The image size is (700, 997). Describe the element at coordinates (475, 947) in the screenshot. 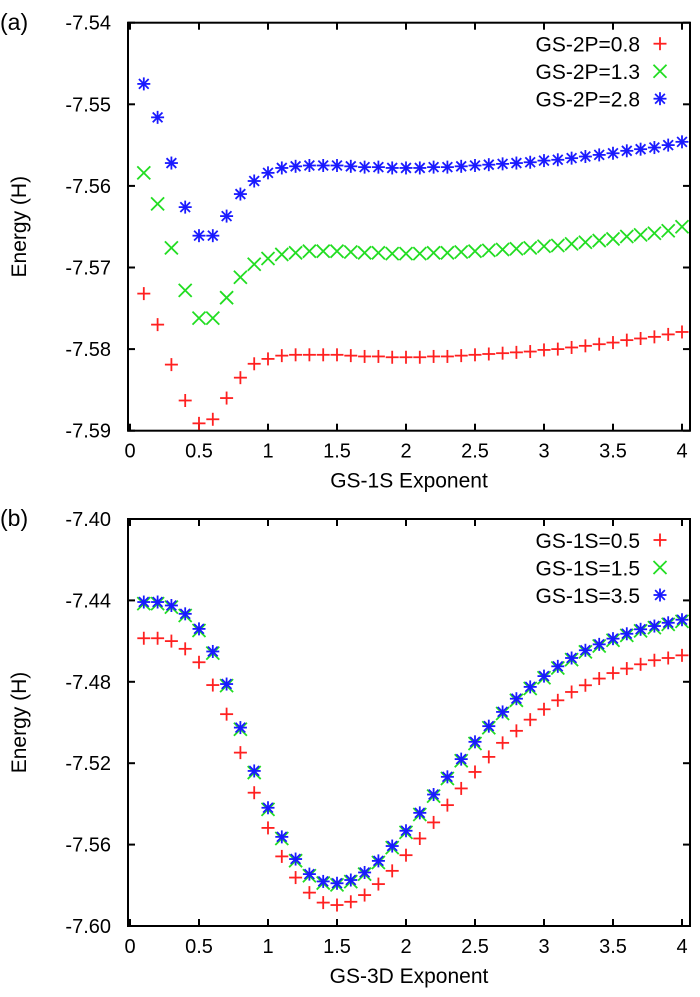

I see `x-tick-label: 2.5` at that location.